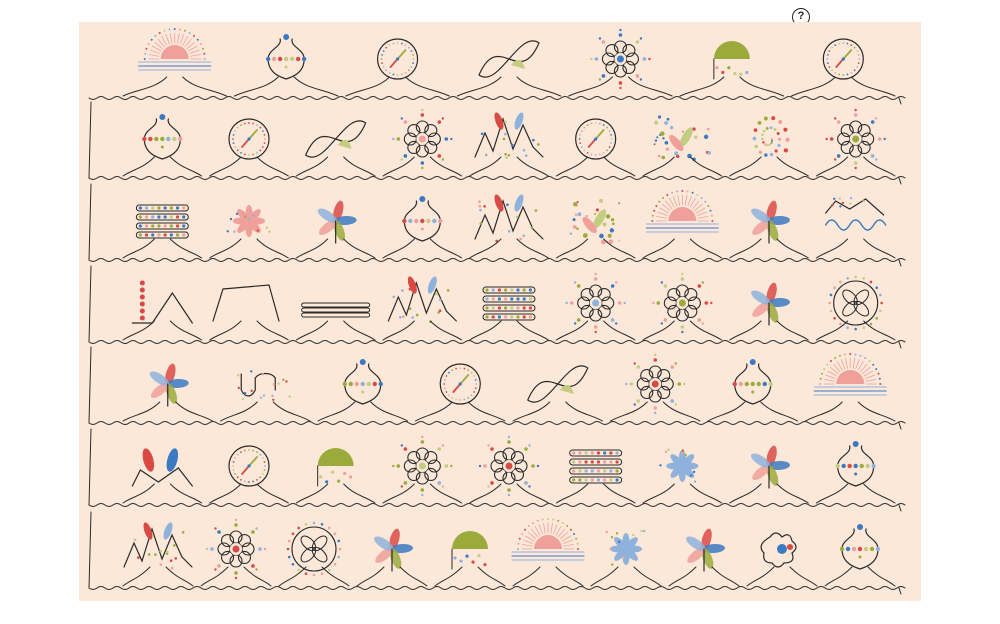 Image resolution: width=1000 pixels, height=624 pixels. What do you see at coordinates (782, 559) in the screenshot?
I see `blob-glyph` at bounding box center [782, 559].